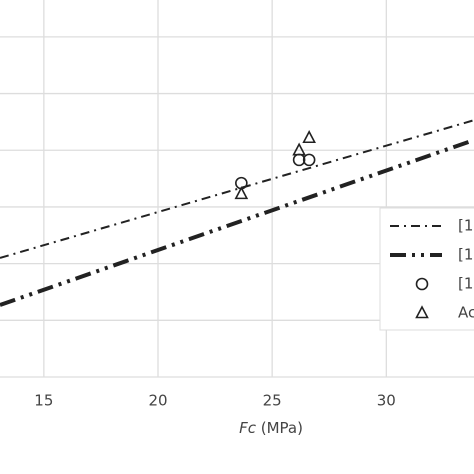 Image resolution: width=474 pixels, height=474 pixels. What do you see at coordinates (272, 401) in the screenshot?
I see `x-tick-label: 25` at bounding box center [272, 401].